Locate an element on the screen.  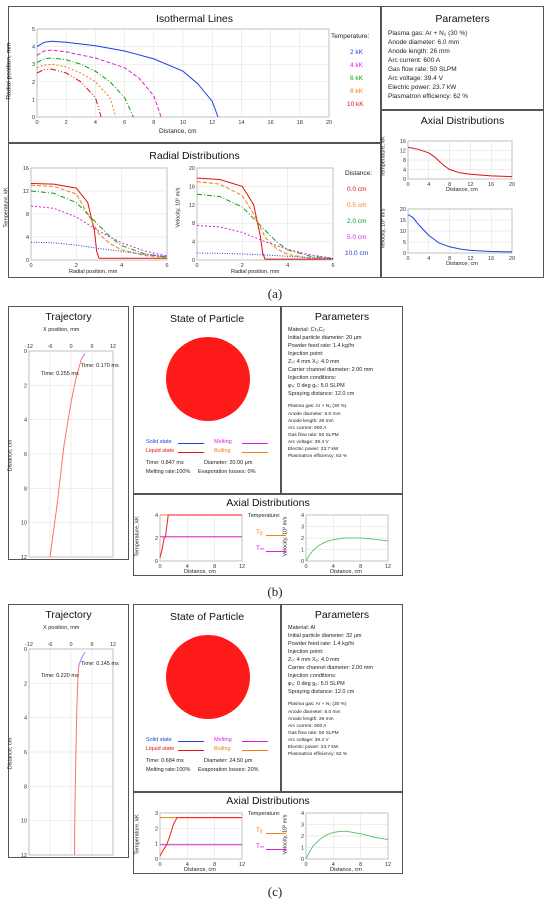
y-tick-label: 1 is located at coordinates (302, 551).